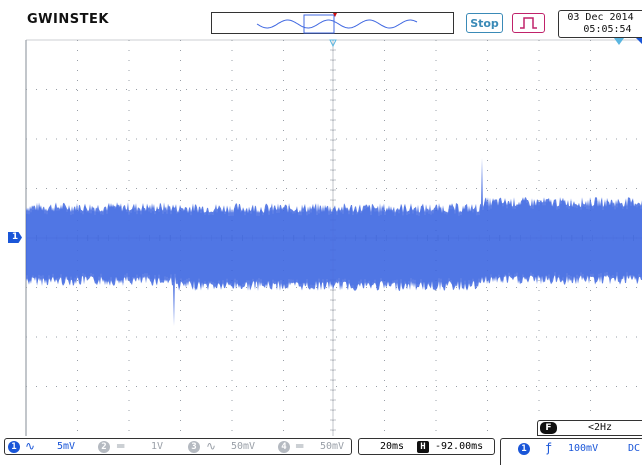 The width and height of the screenshot is (642, 465). What do you see at coordinates (337, 23) in the screenshot?
I see `overview-waveform` at bounding box center [337, 23].